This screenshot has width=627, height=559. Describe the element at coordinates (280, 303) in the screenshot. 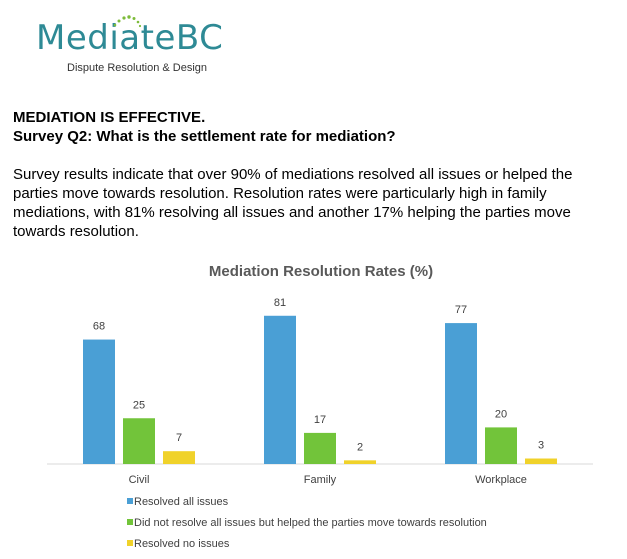

I see `data-label-family-1: 81` at that location.